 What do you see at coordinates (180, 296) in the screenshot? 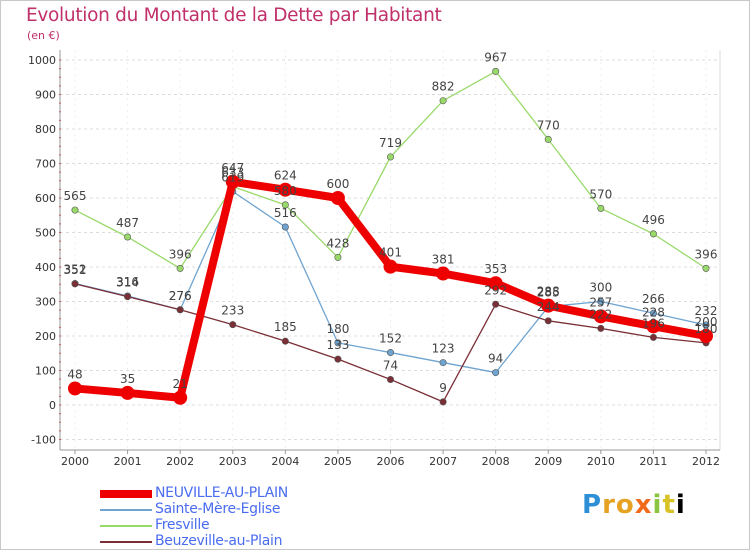
I see `data-label: 276` at bounding box center [180, 296].